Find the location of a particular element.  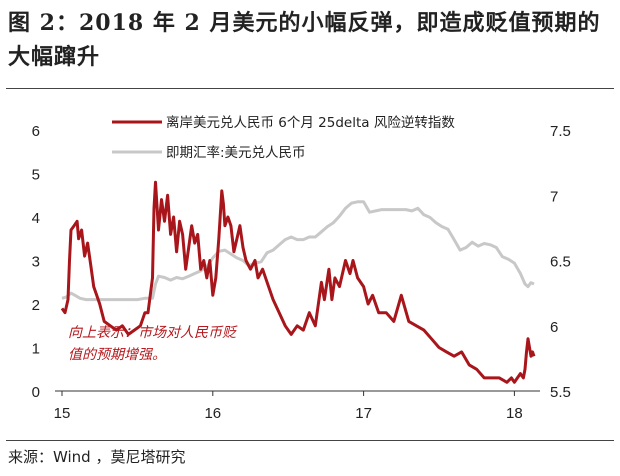

bottom-rule is located at coordinates (310, 440).